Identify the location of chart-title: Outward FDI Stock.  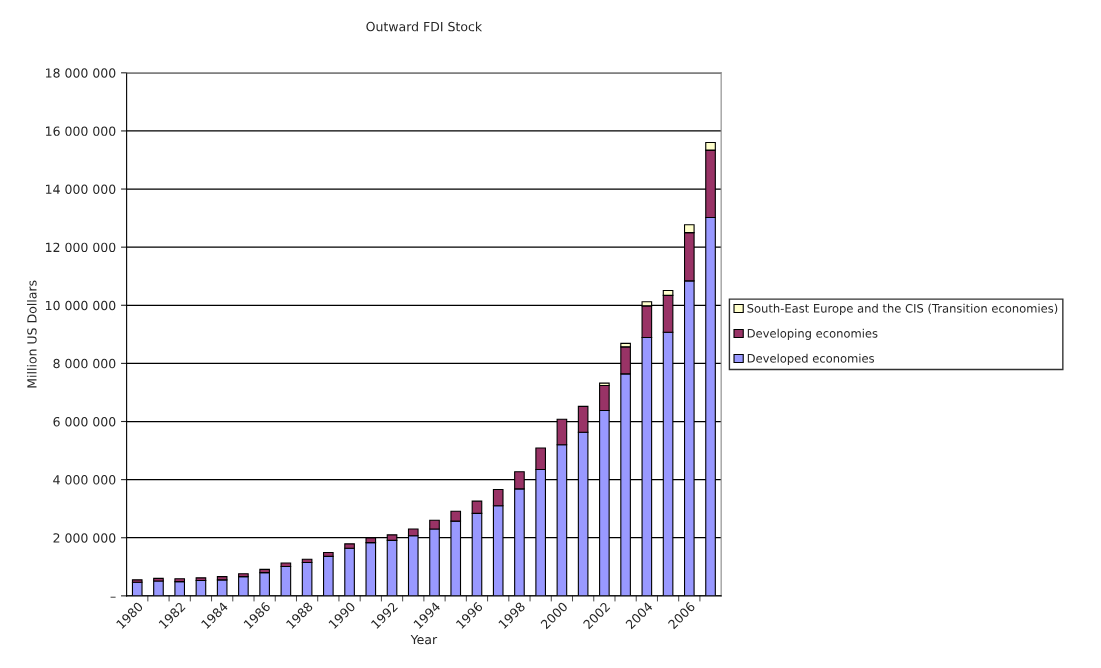
(424, 26).